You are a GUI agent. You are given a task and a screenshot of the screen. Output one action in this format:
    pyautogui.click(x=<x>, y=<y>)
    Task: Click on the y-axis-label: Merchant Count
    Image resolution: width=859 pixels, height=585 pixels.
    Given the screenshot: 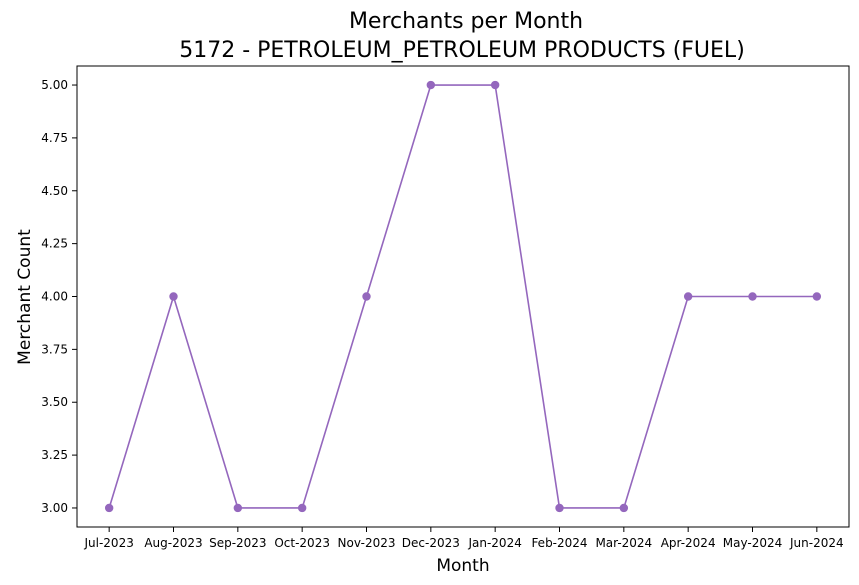 What is the action you would take?
    pyautogui.click(x=25, y=297)
    